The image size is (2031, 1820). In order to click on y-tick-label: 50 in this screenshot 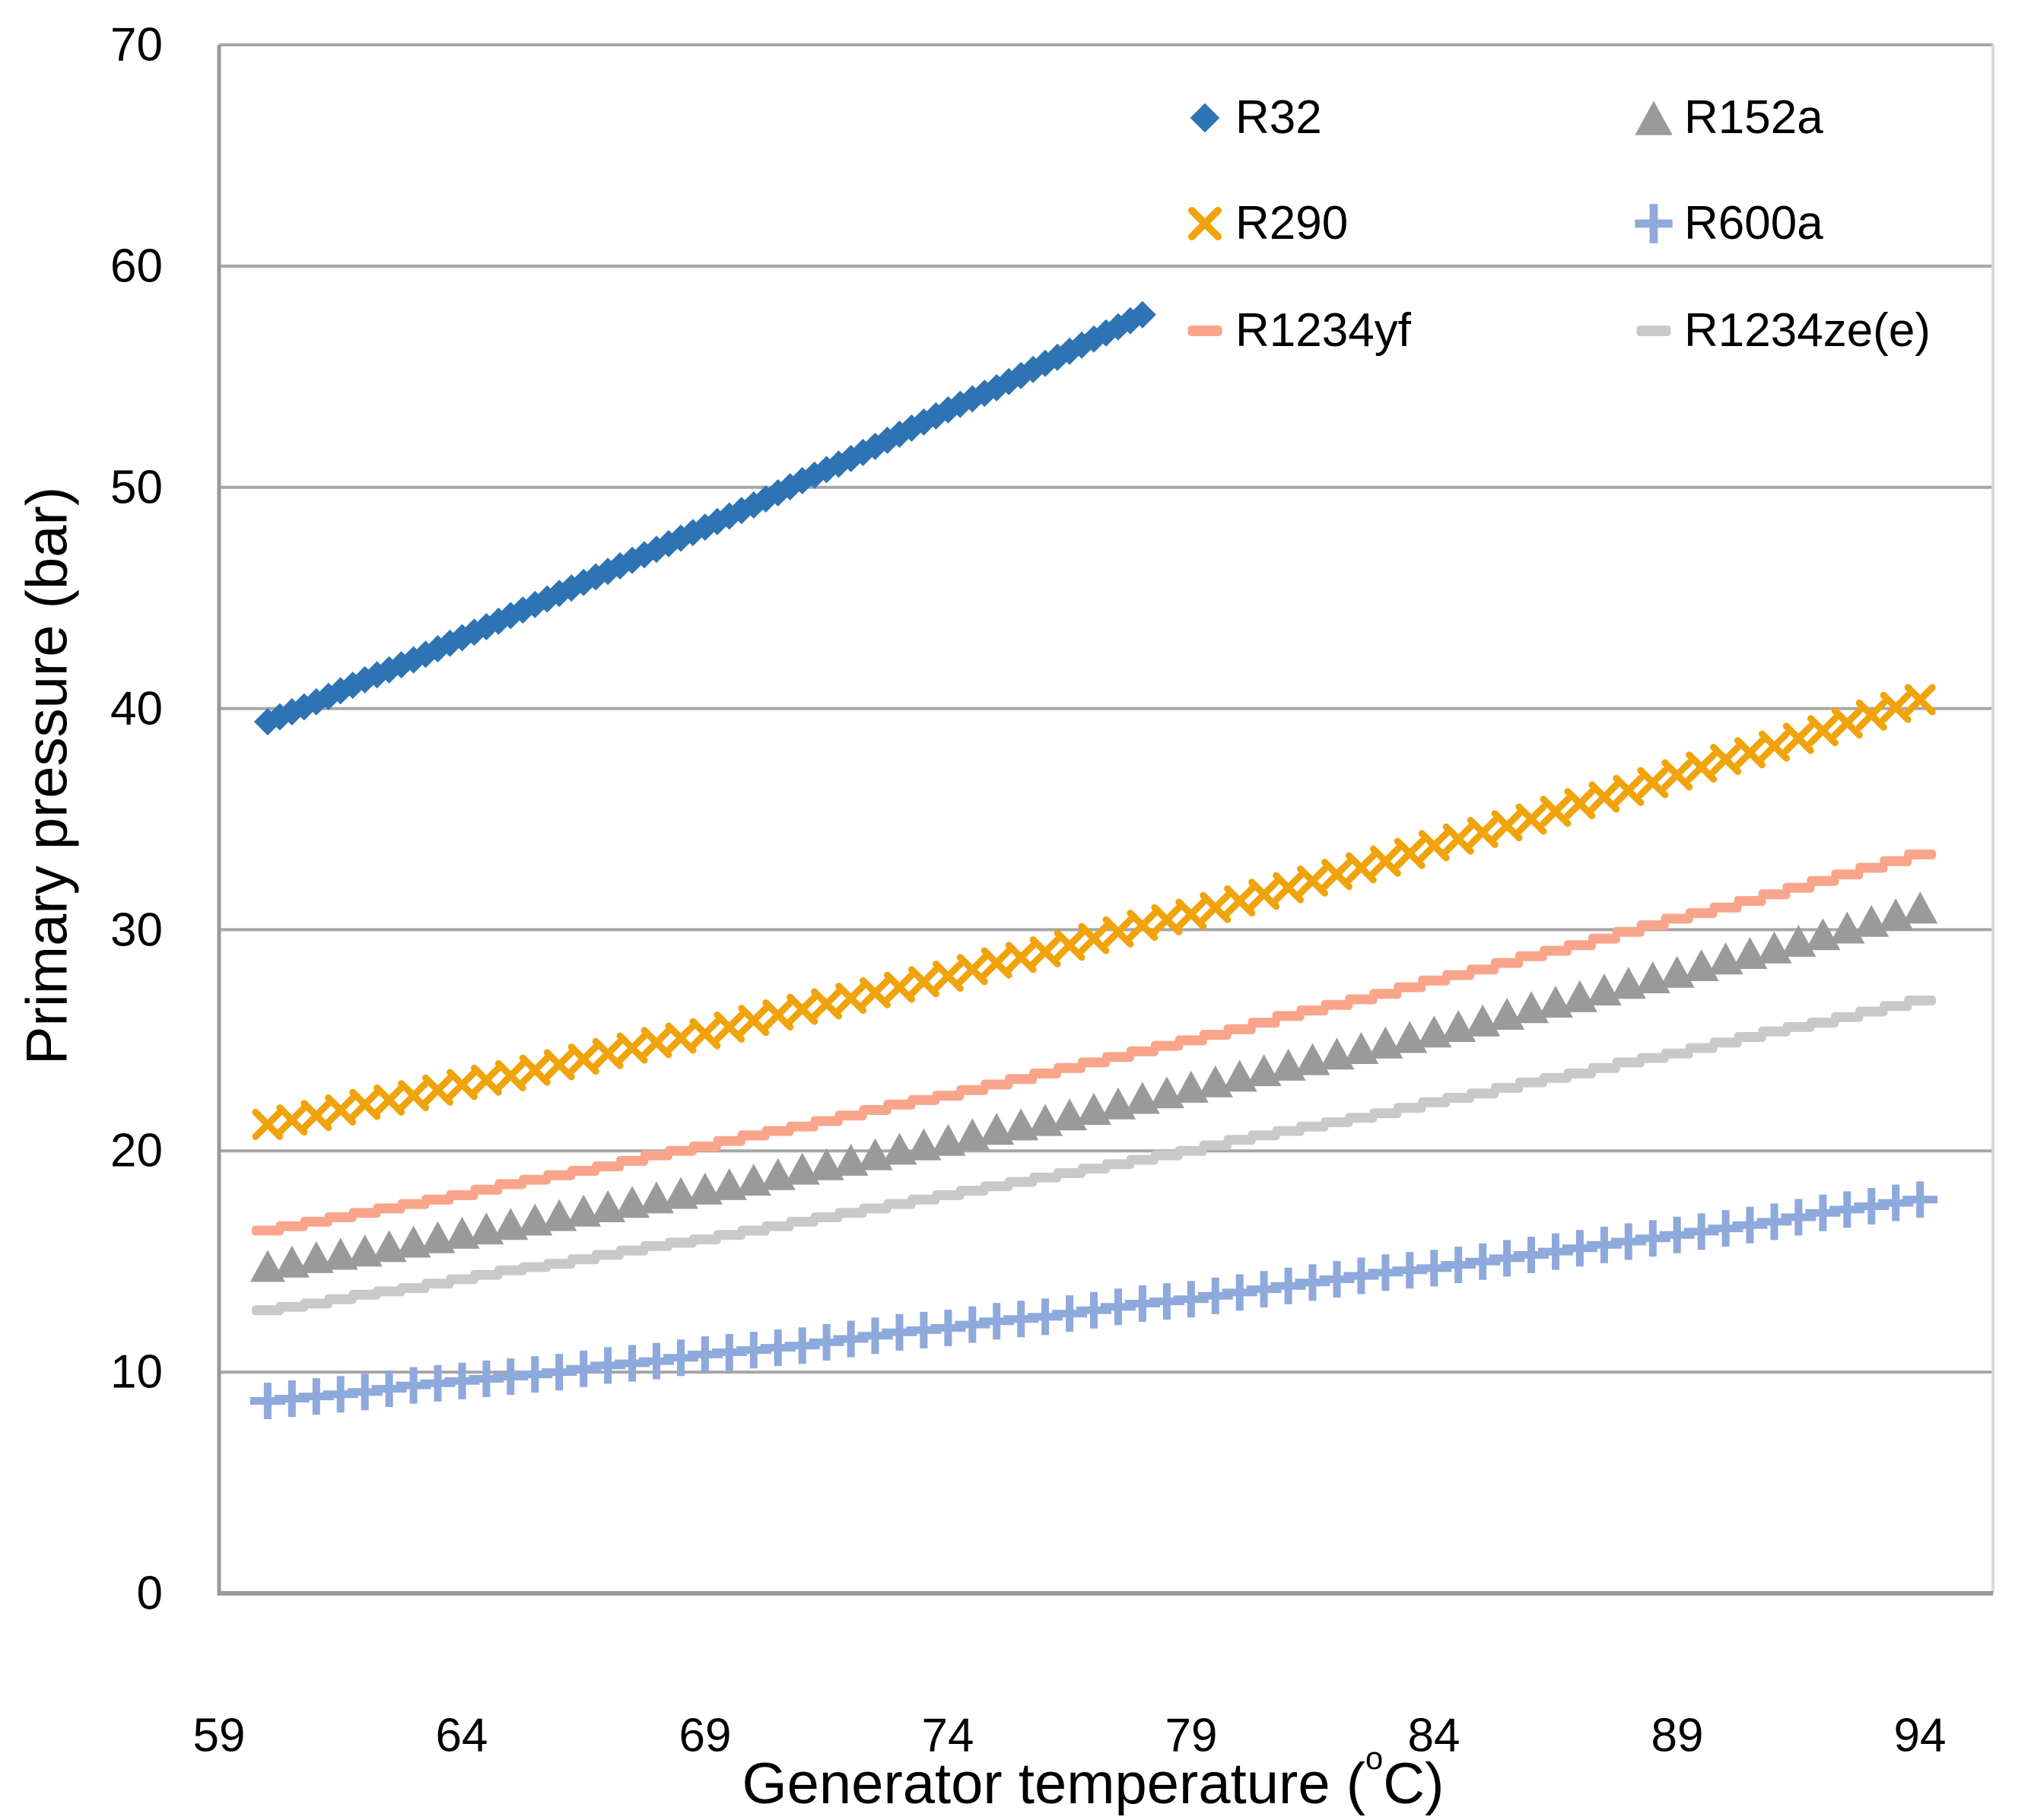, I will do `click(136, 488)`.